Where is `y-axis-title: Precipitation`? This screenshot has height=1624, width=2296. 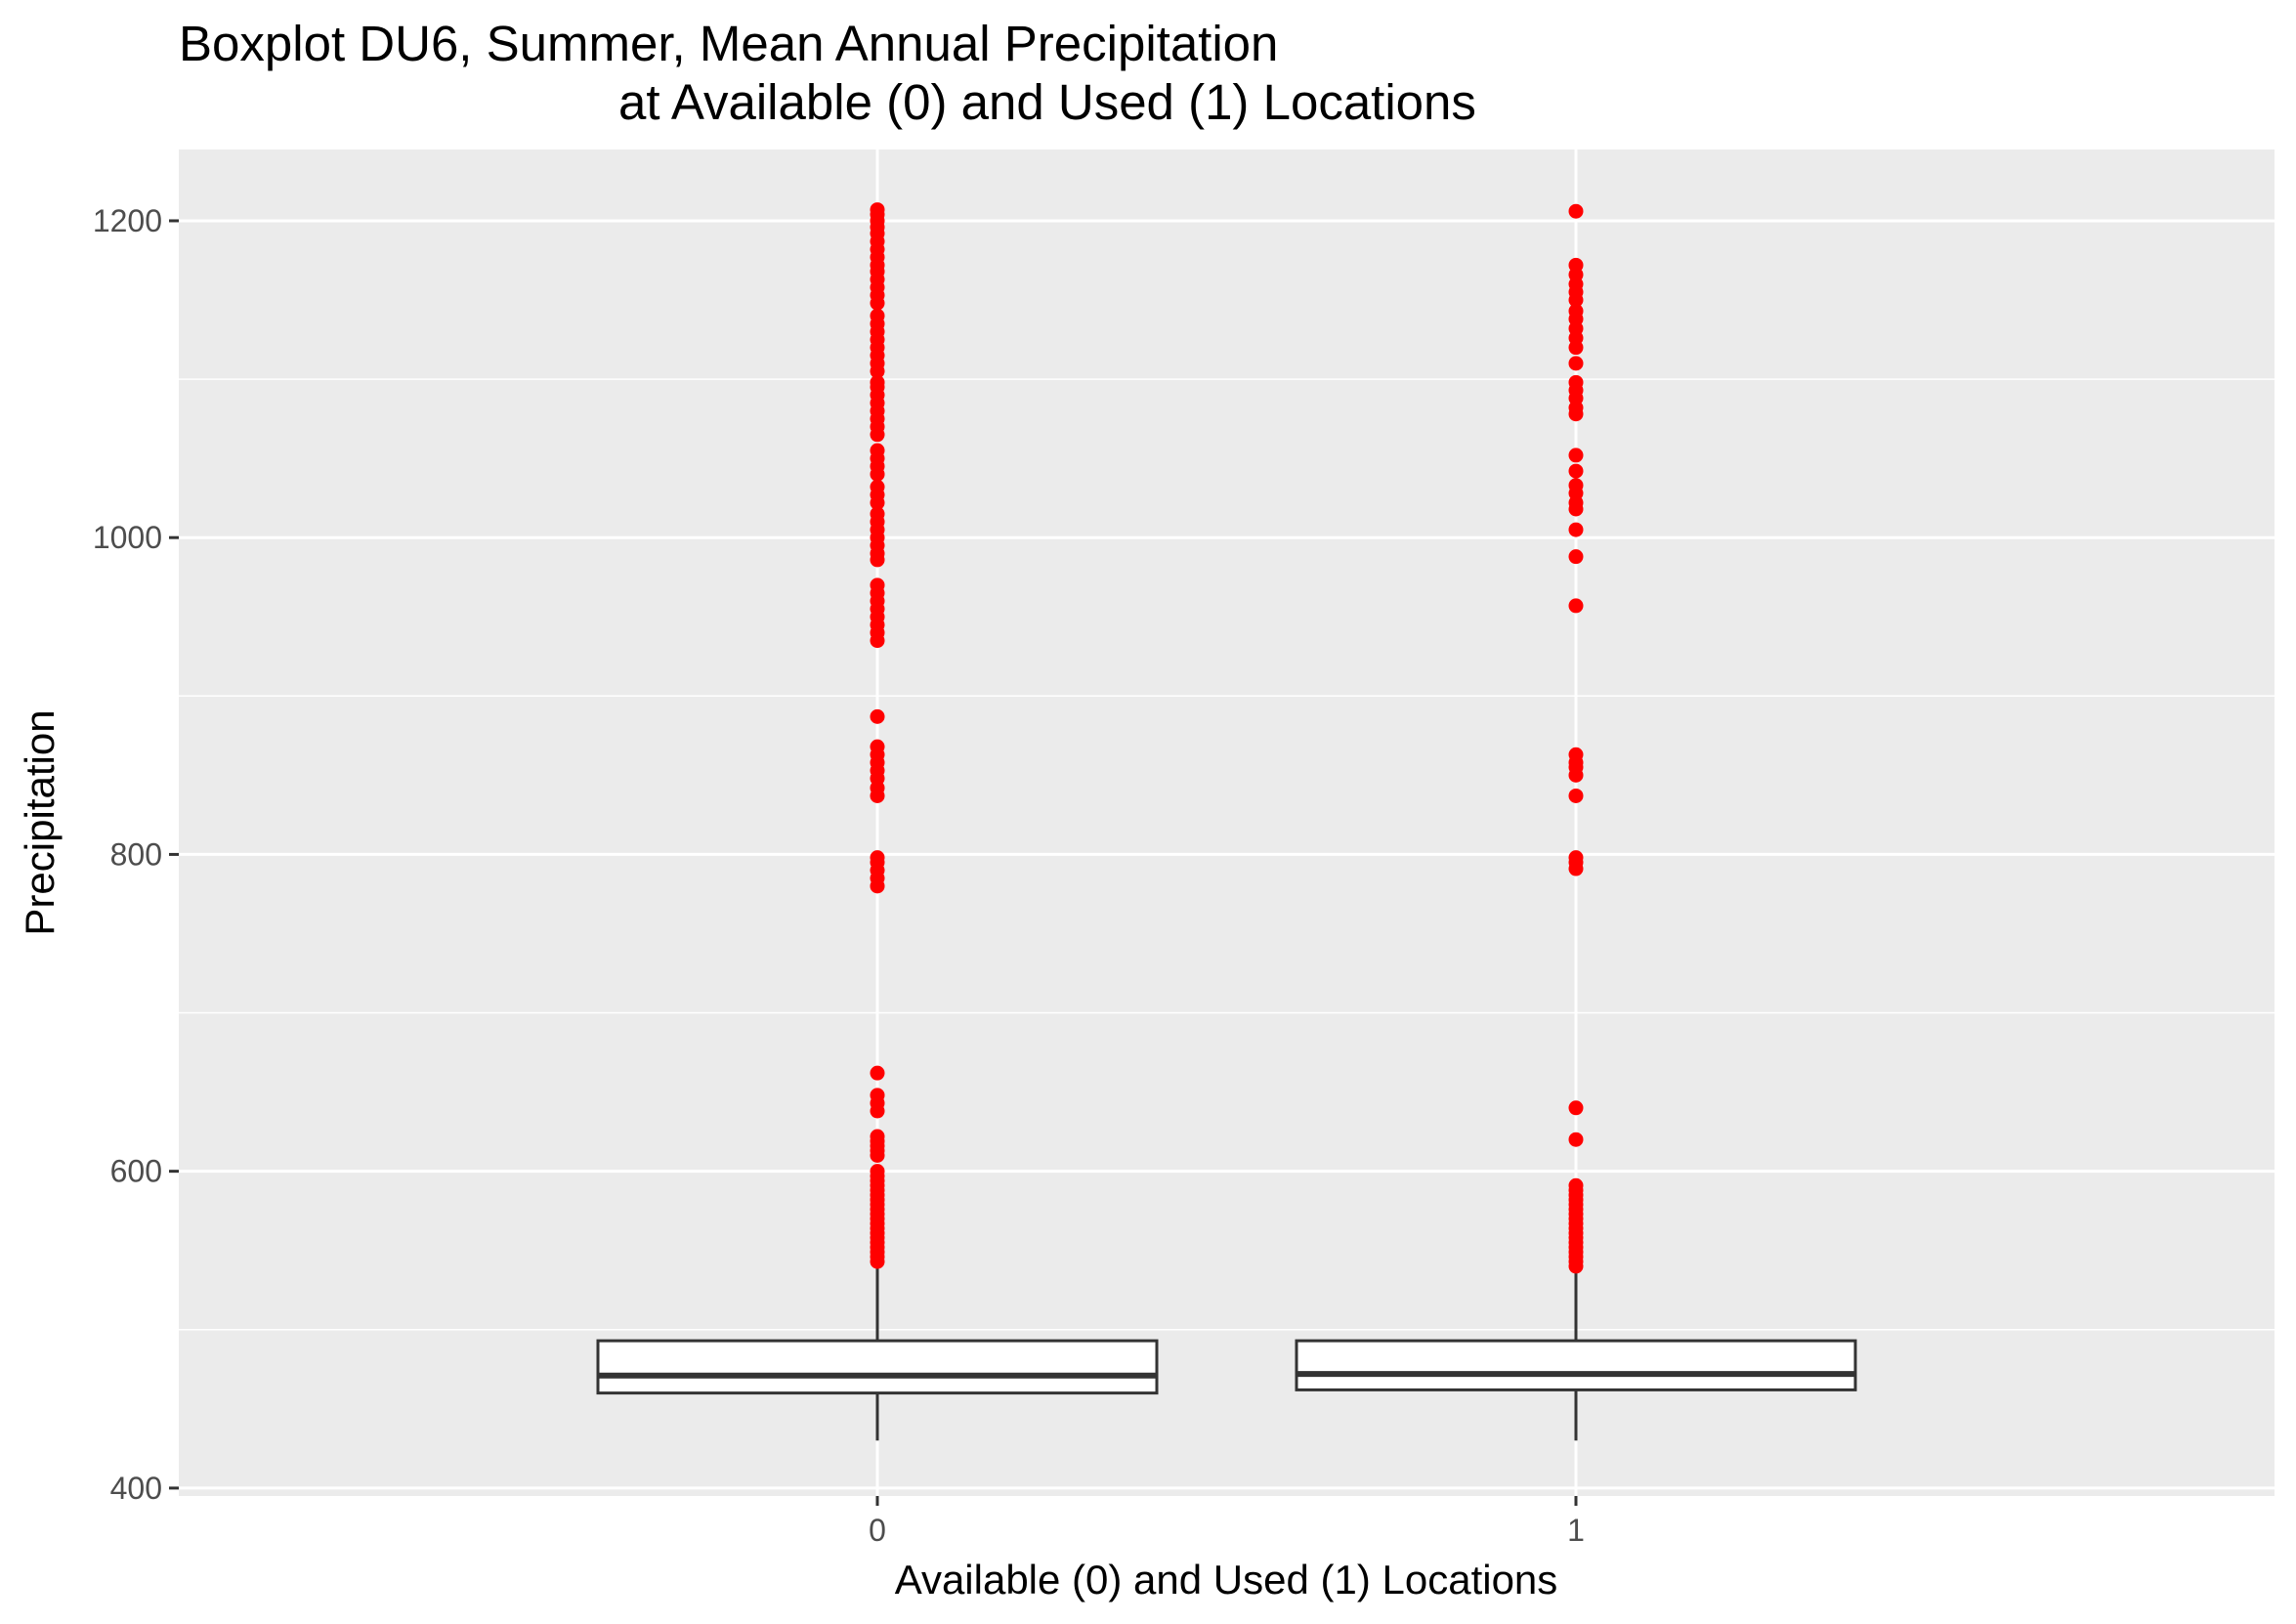
y-axis-title: Precipitation is located at coordinates (40, 822).